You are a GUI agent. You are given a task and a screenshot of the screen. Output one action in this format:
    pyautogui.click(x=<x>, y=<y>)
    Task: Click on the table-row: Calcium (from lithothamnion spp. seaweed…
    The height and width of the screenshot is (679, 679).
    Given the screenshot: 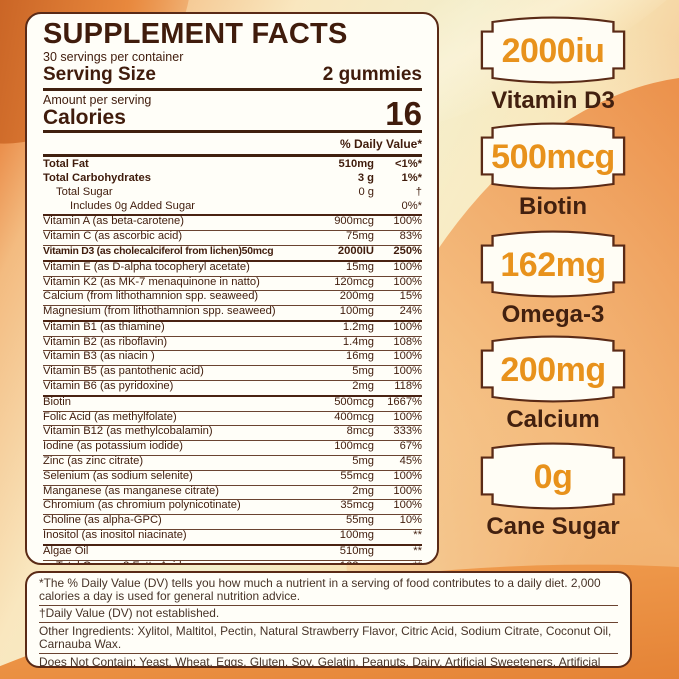 What is the action you would take?
    pyautogui.click(x=232, y=298)
    